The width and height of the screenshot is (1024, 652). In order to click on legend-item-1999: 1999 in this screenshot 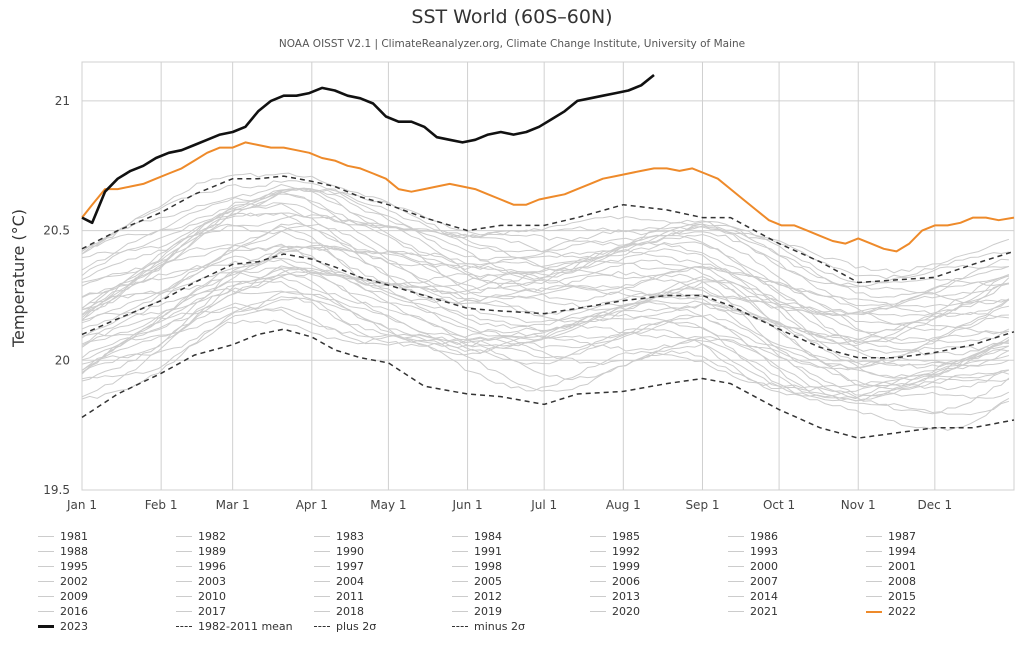, I will do `click(615, 566)`.